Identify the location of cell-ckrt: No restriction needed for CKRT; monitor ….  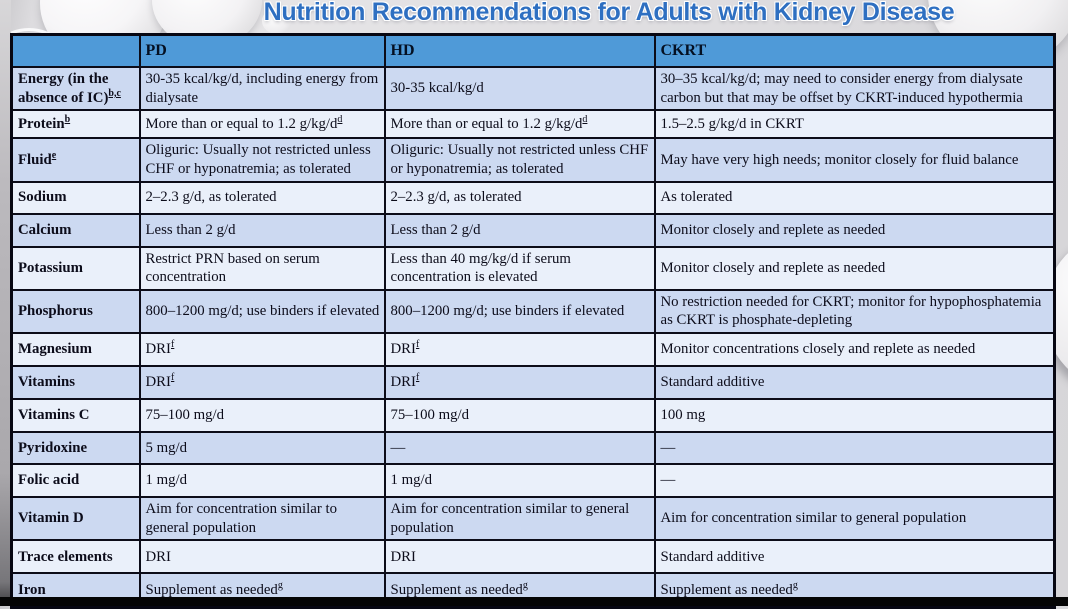
(854, 311).